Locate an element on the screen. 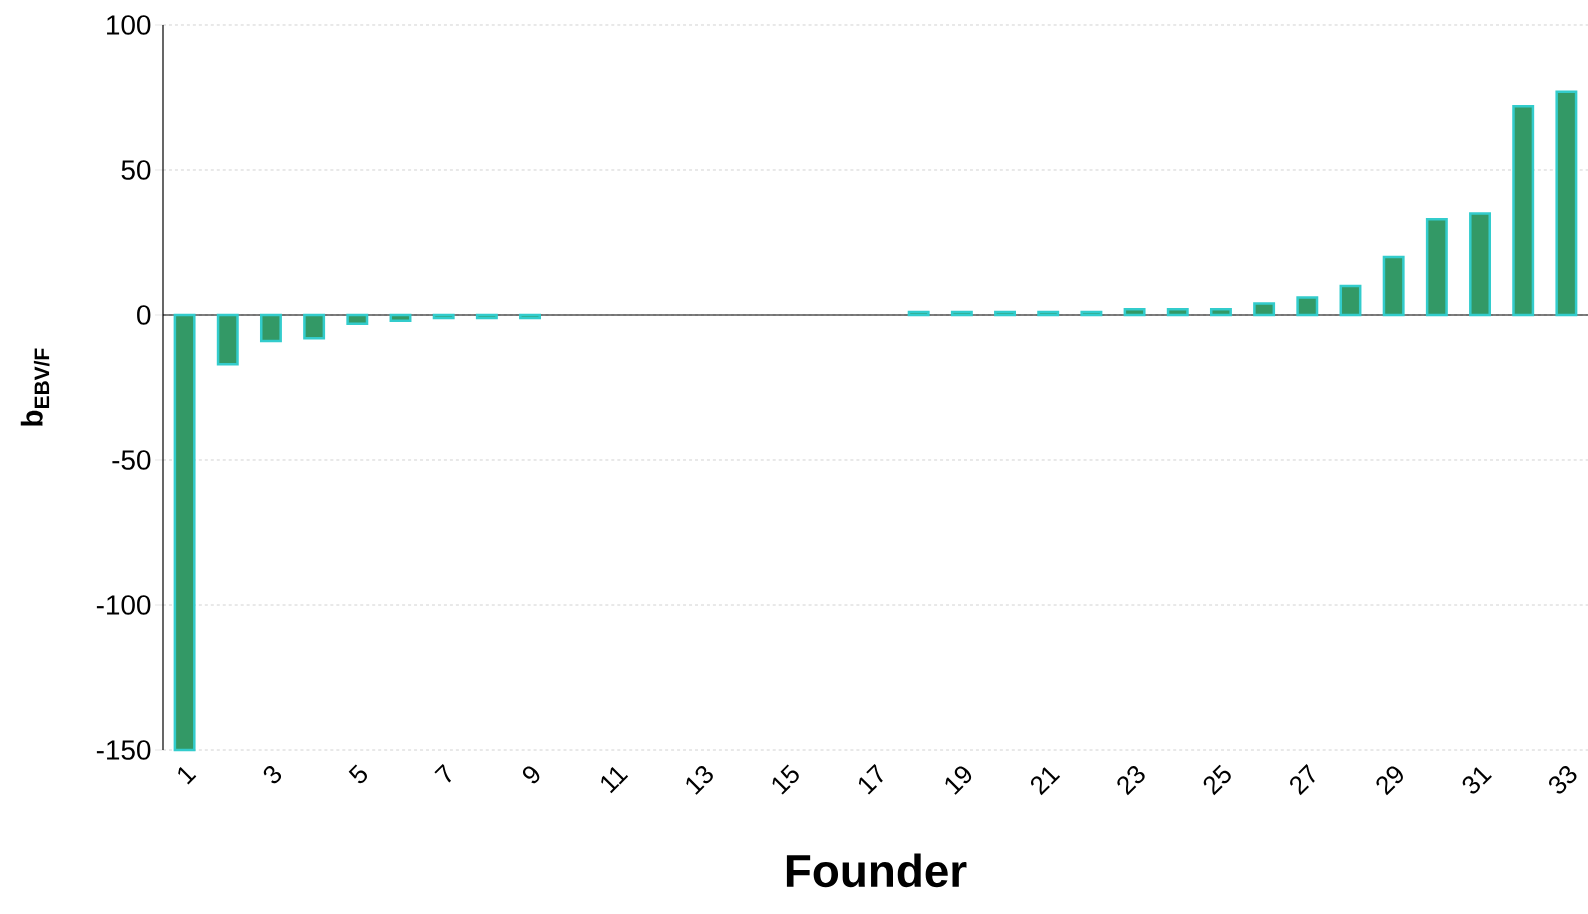 This screenshot has width=1588, height=914. x-tick-label: 19 is located at coordinates (958, 780).